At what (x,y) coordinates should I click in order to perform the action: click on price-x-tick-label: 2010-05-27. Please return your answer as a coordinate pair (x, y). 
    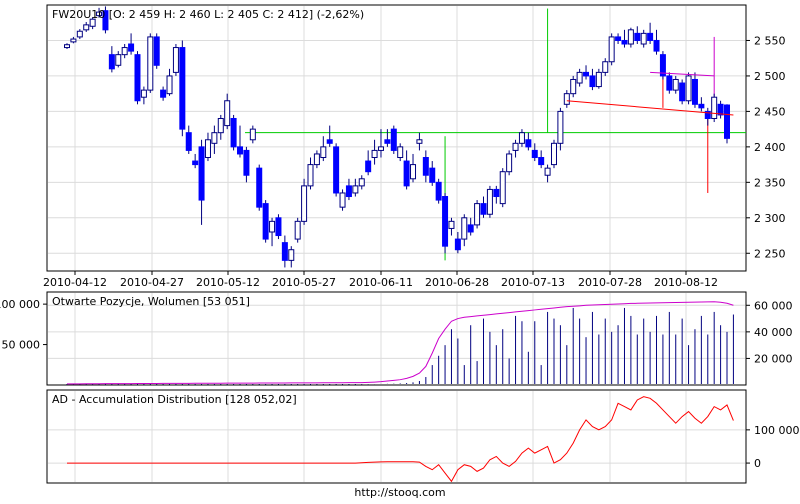
    Looking at the image, I should click on (304, 282).